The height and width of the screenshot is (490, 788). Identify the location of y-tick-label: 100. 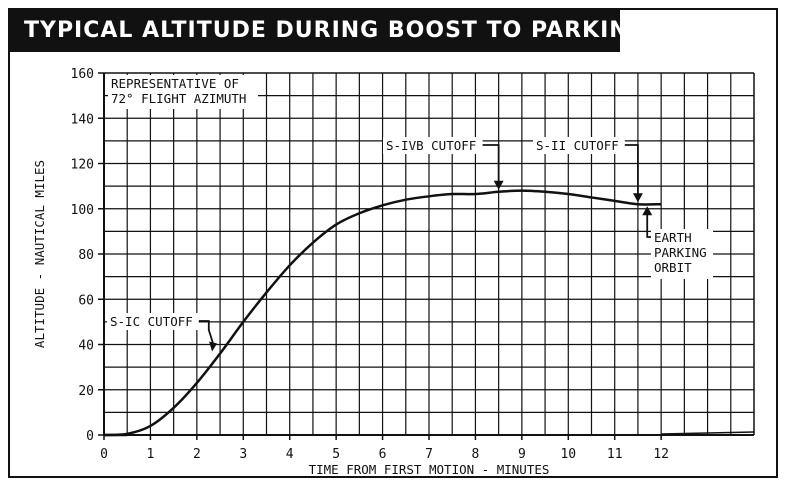
(82, 210).